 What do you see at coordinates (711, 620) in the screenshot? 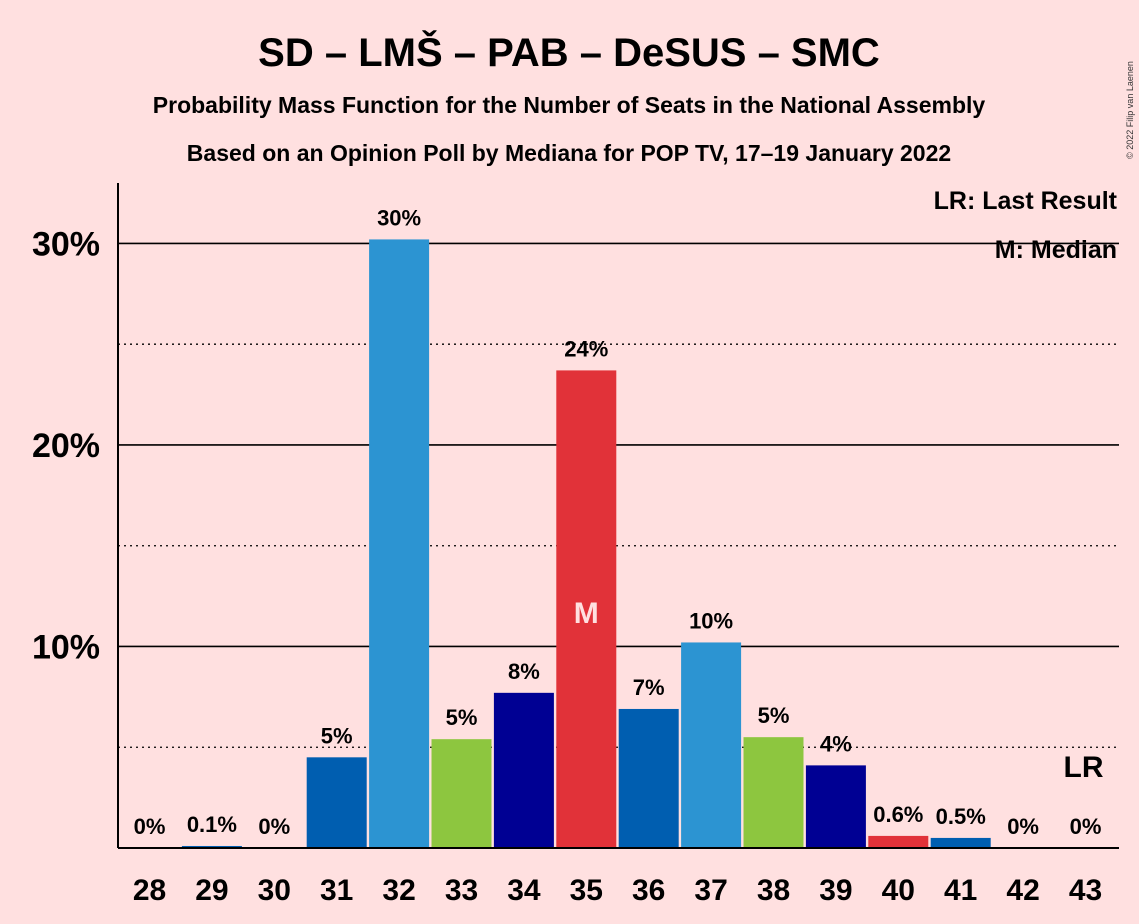
I see `value-label-37: 10%` at bounding box center [711, 620].